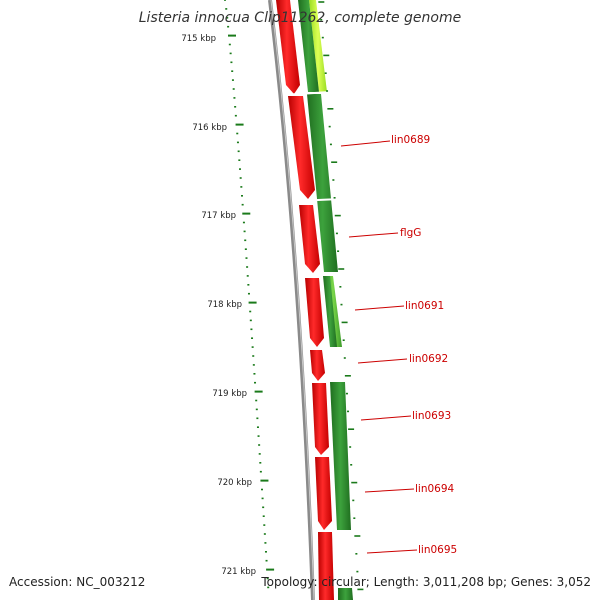  I want to click on gene-label-lin0691: lin0691, so click(424, 306).